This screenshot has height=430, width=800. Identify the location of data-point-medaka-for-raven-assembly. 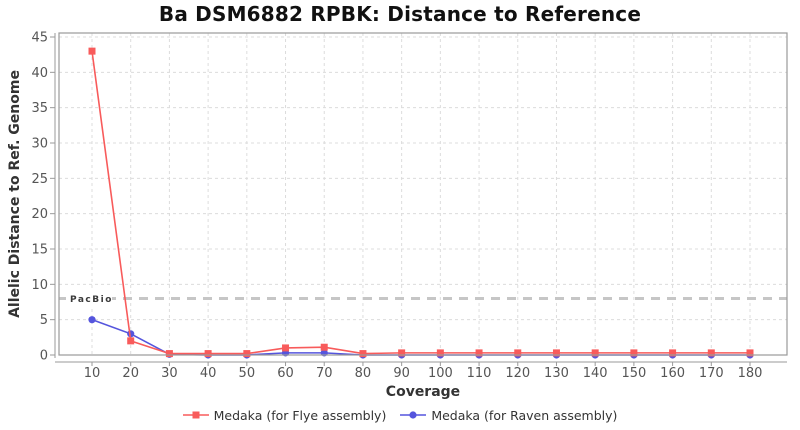
(92, 320).